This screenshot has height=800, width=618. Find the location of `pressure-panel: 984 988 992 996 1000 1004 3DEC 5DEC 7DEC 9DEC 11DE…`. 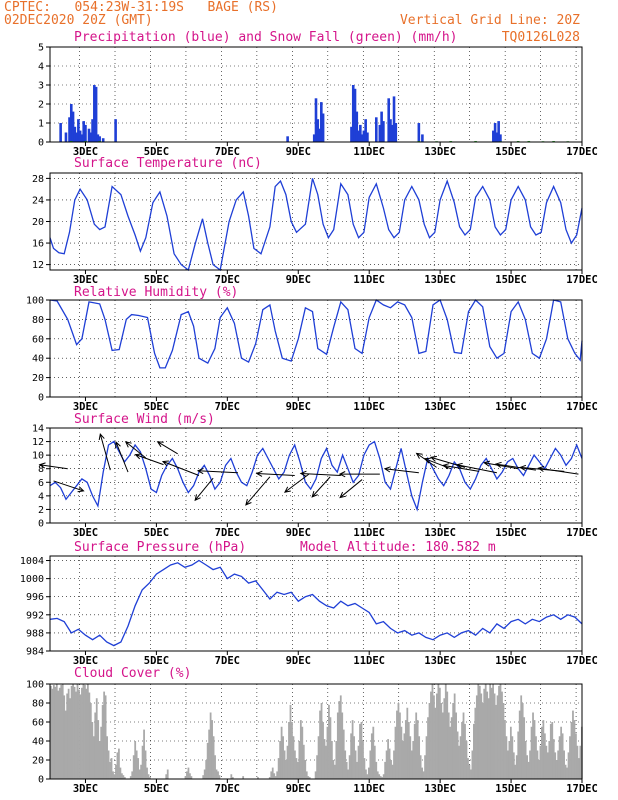

pressure-panel: 984 988 992 996 1000 1004 3DEC 5DEC 7DEC 9DEC 11DE… is located at coordinates (309, 603).